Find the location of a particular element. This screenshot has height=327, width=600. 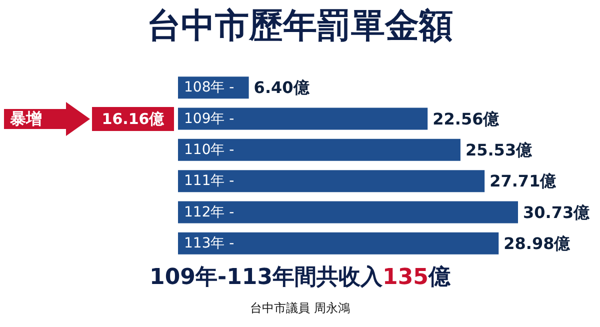

data-label: 30.73億 is located at coordinates (557, 212).